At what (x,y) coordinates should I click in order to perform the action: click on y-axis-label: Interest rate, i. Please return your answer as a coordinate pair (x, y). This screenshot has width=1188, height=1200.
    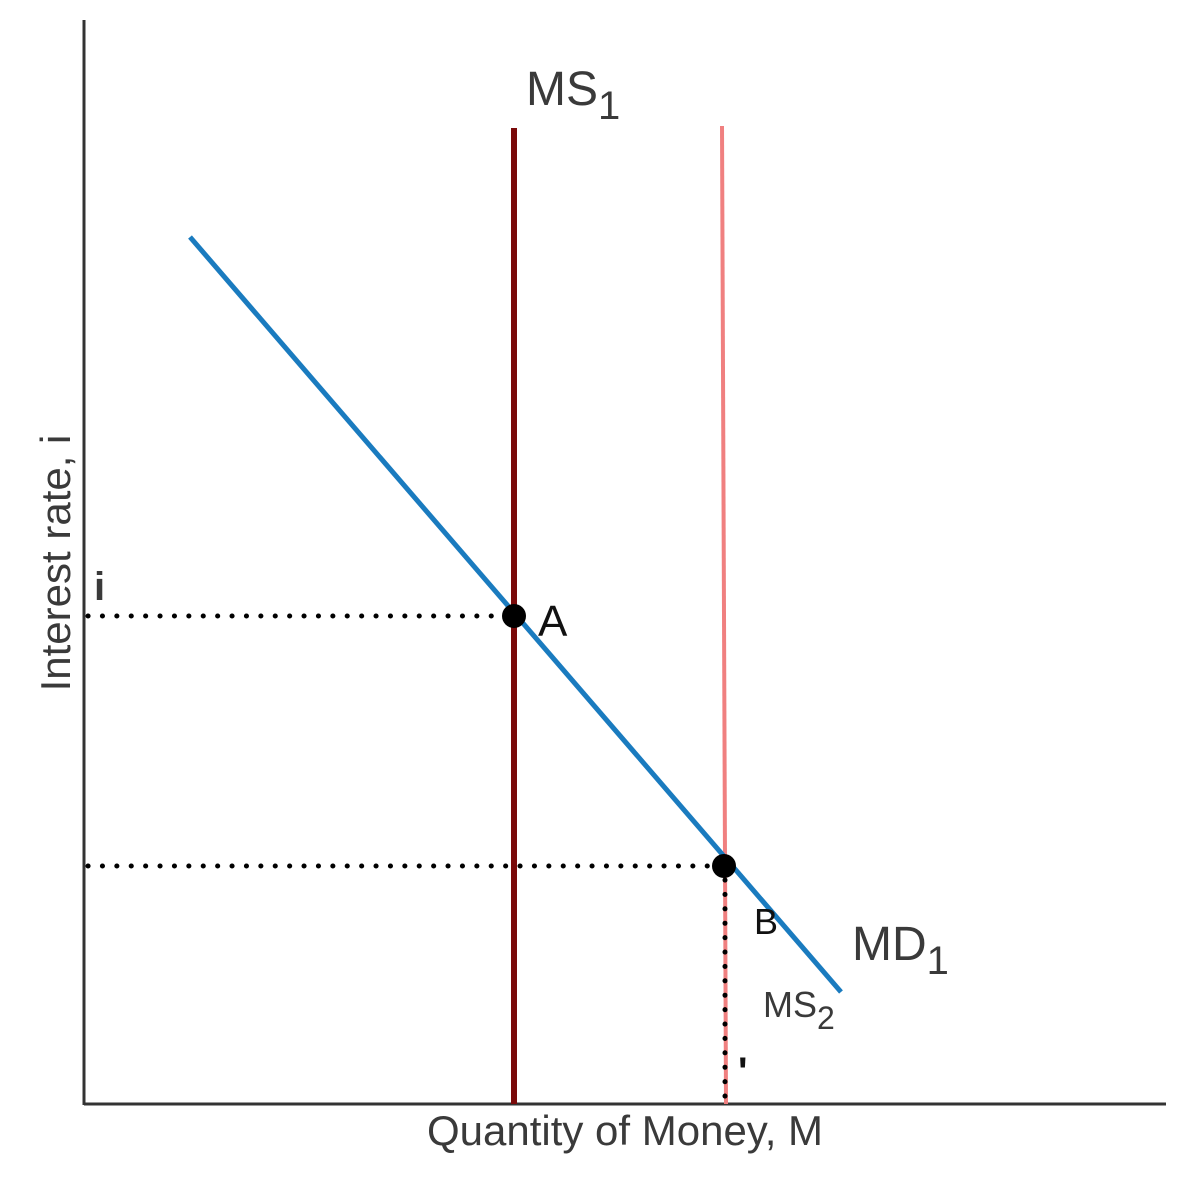
    Looking at the image, I should click on (55, 563).